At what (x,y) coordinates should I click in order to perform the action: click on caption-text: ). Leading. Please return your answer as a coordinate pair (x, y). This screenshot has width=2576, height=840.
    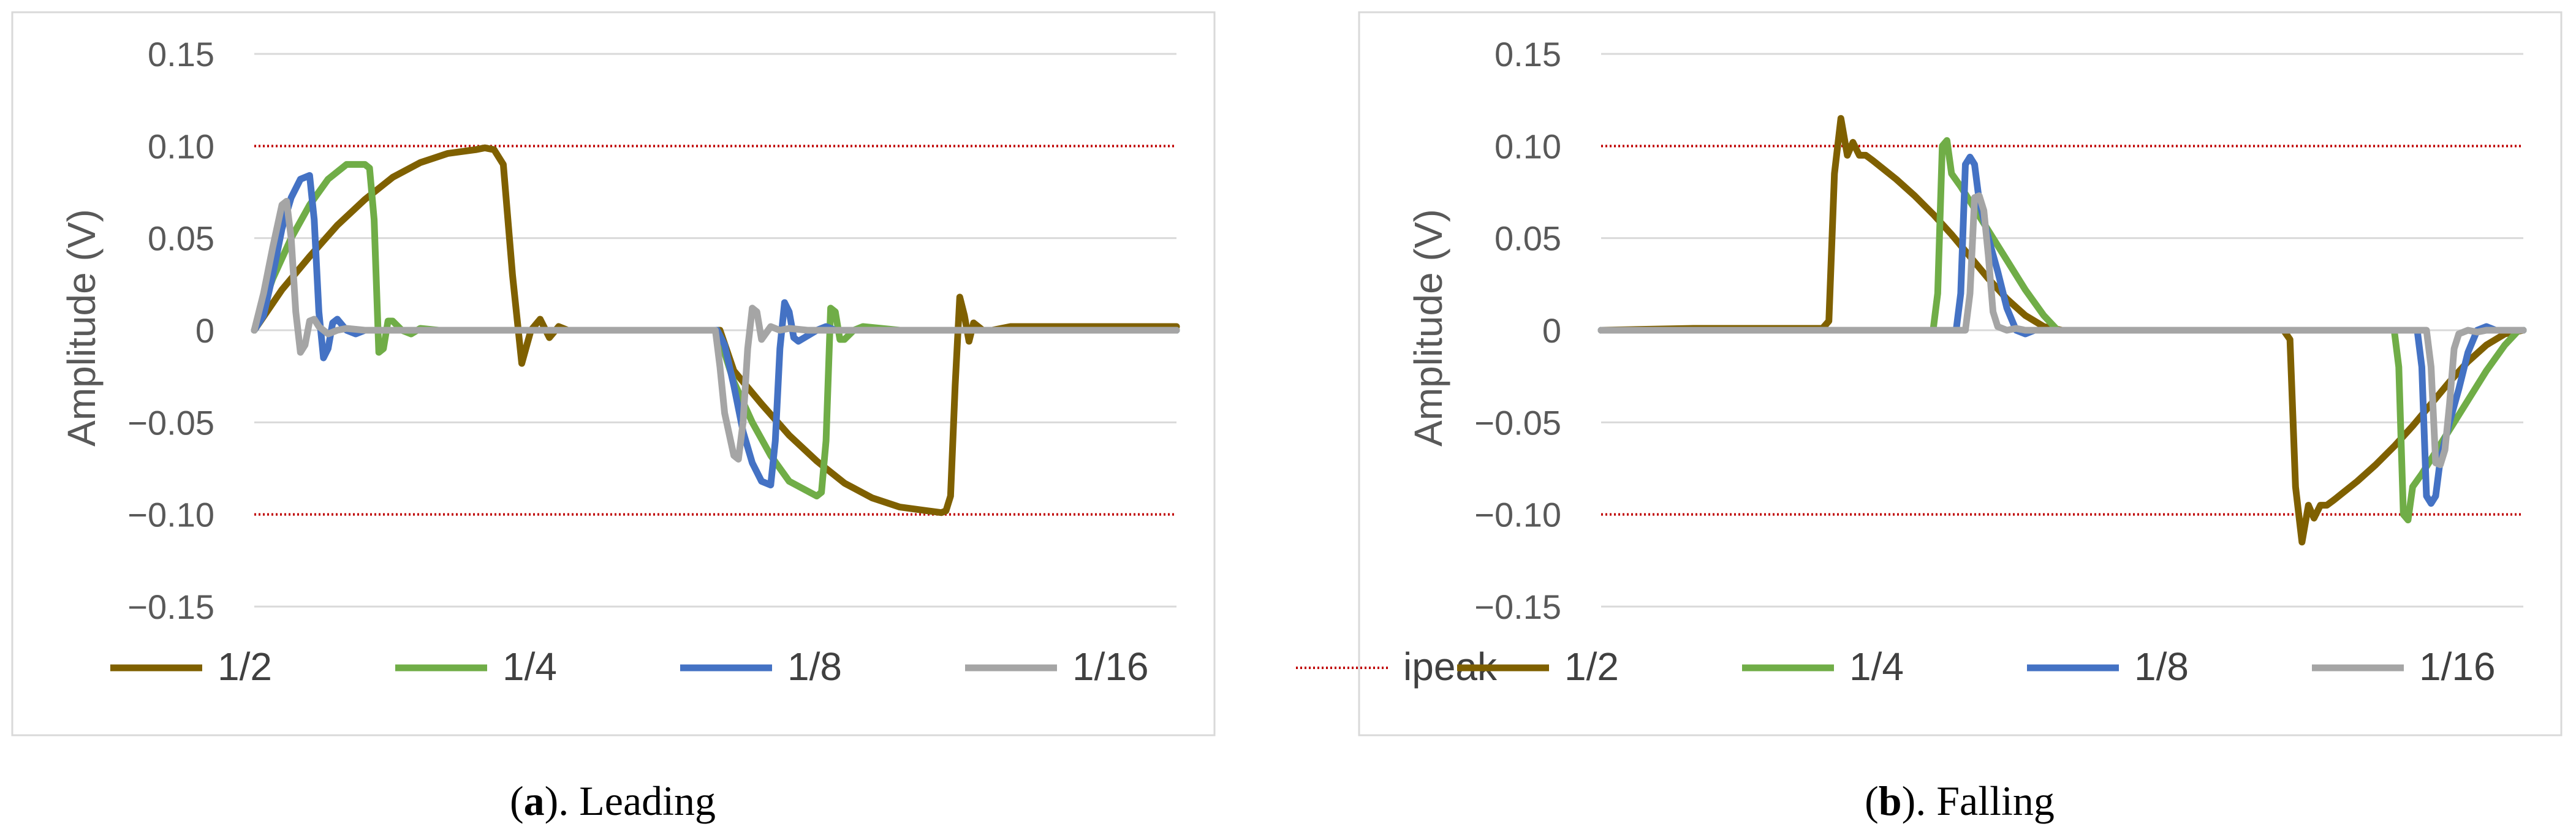
    Looking at the image, I should click on (630, 801).